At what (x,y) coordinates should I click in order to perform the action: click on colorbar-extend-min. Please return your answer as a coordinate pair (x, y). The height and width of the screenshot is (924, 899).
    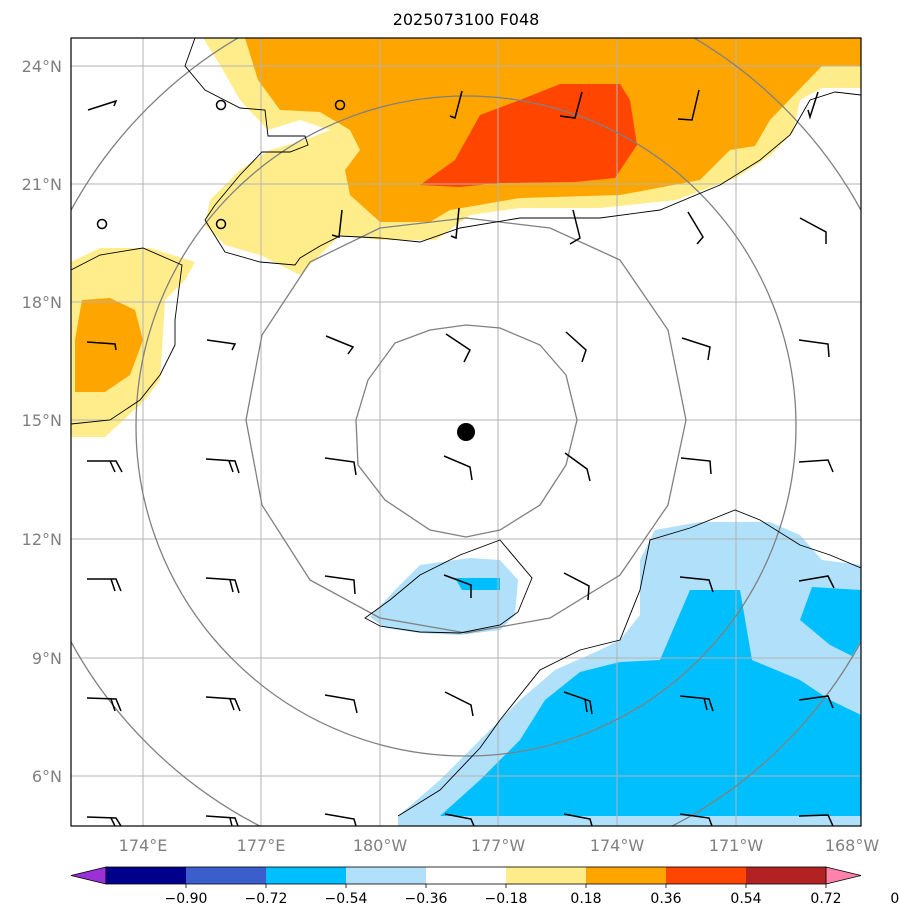
    Looking at the image, I should click on (88, 875).